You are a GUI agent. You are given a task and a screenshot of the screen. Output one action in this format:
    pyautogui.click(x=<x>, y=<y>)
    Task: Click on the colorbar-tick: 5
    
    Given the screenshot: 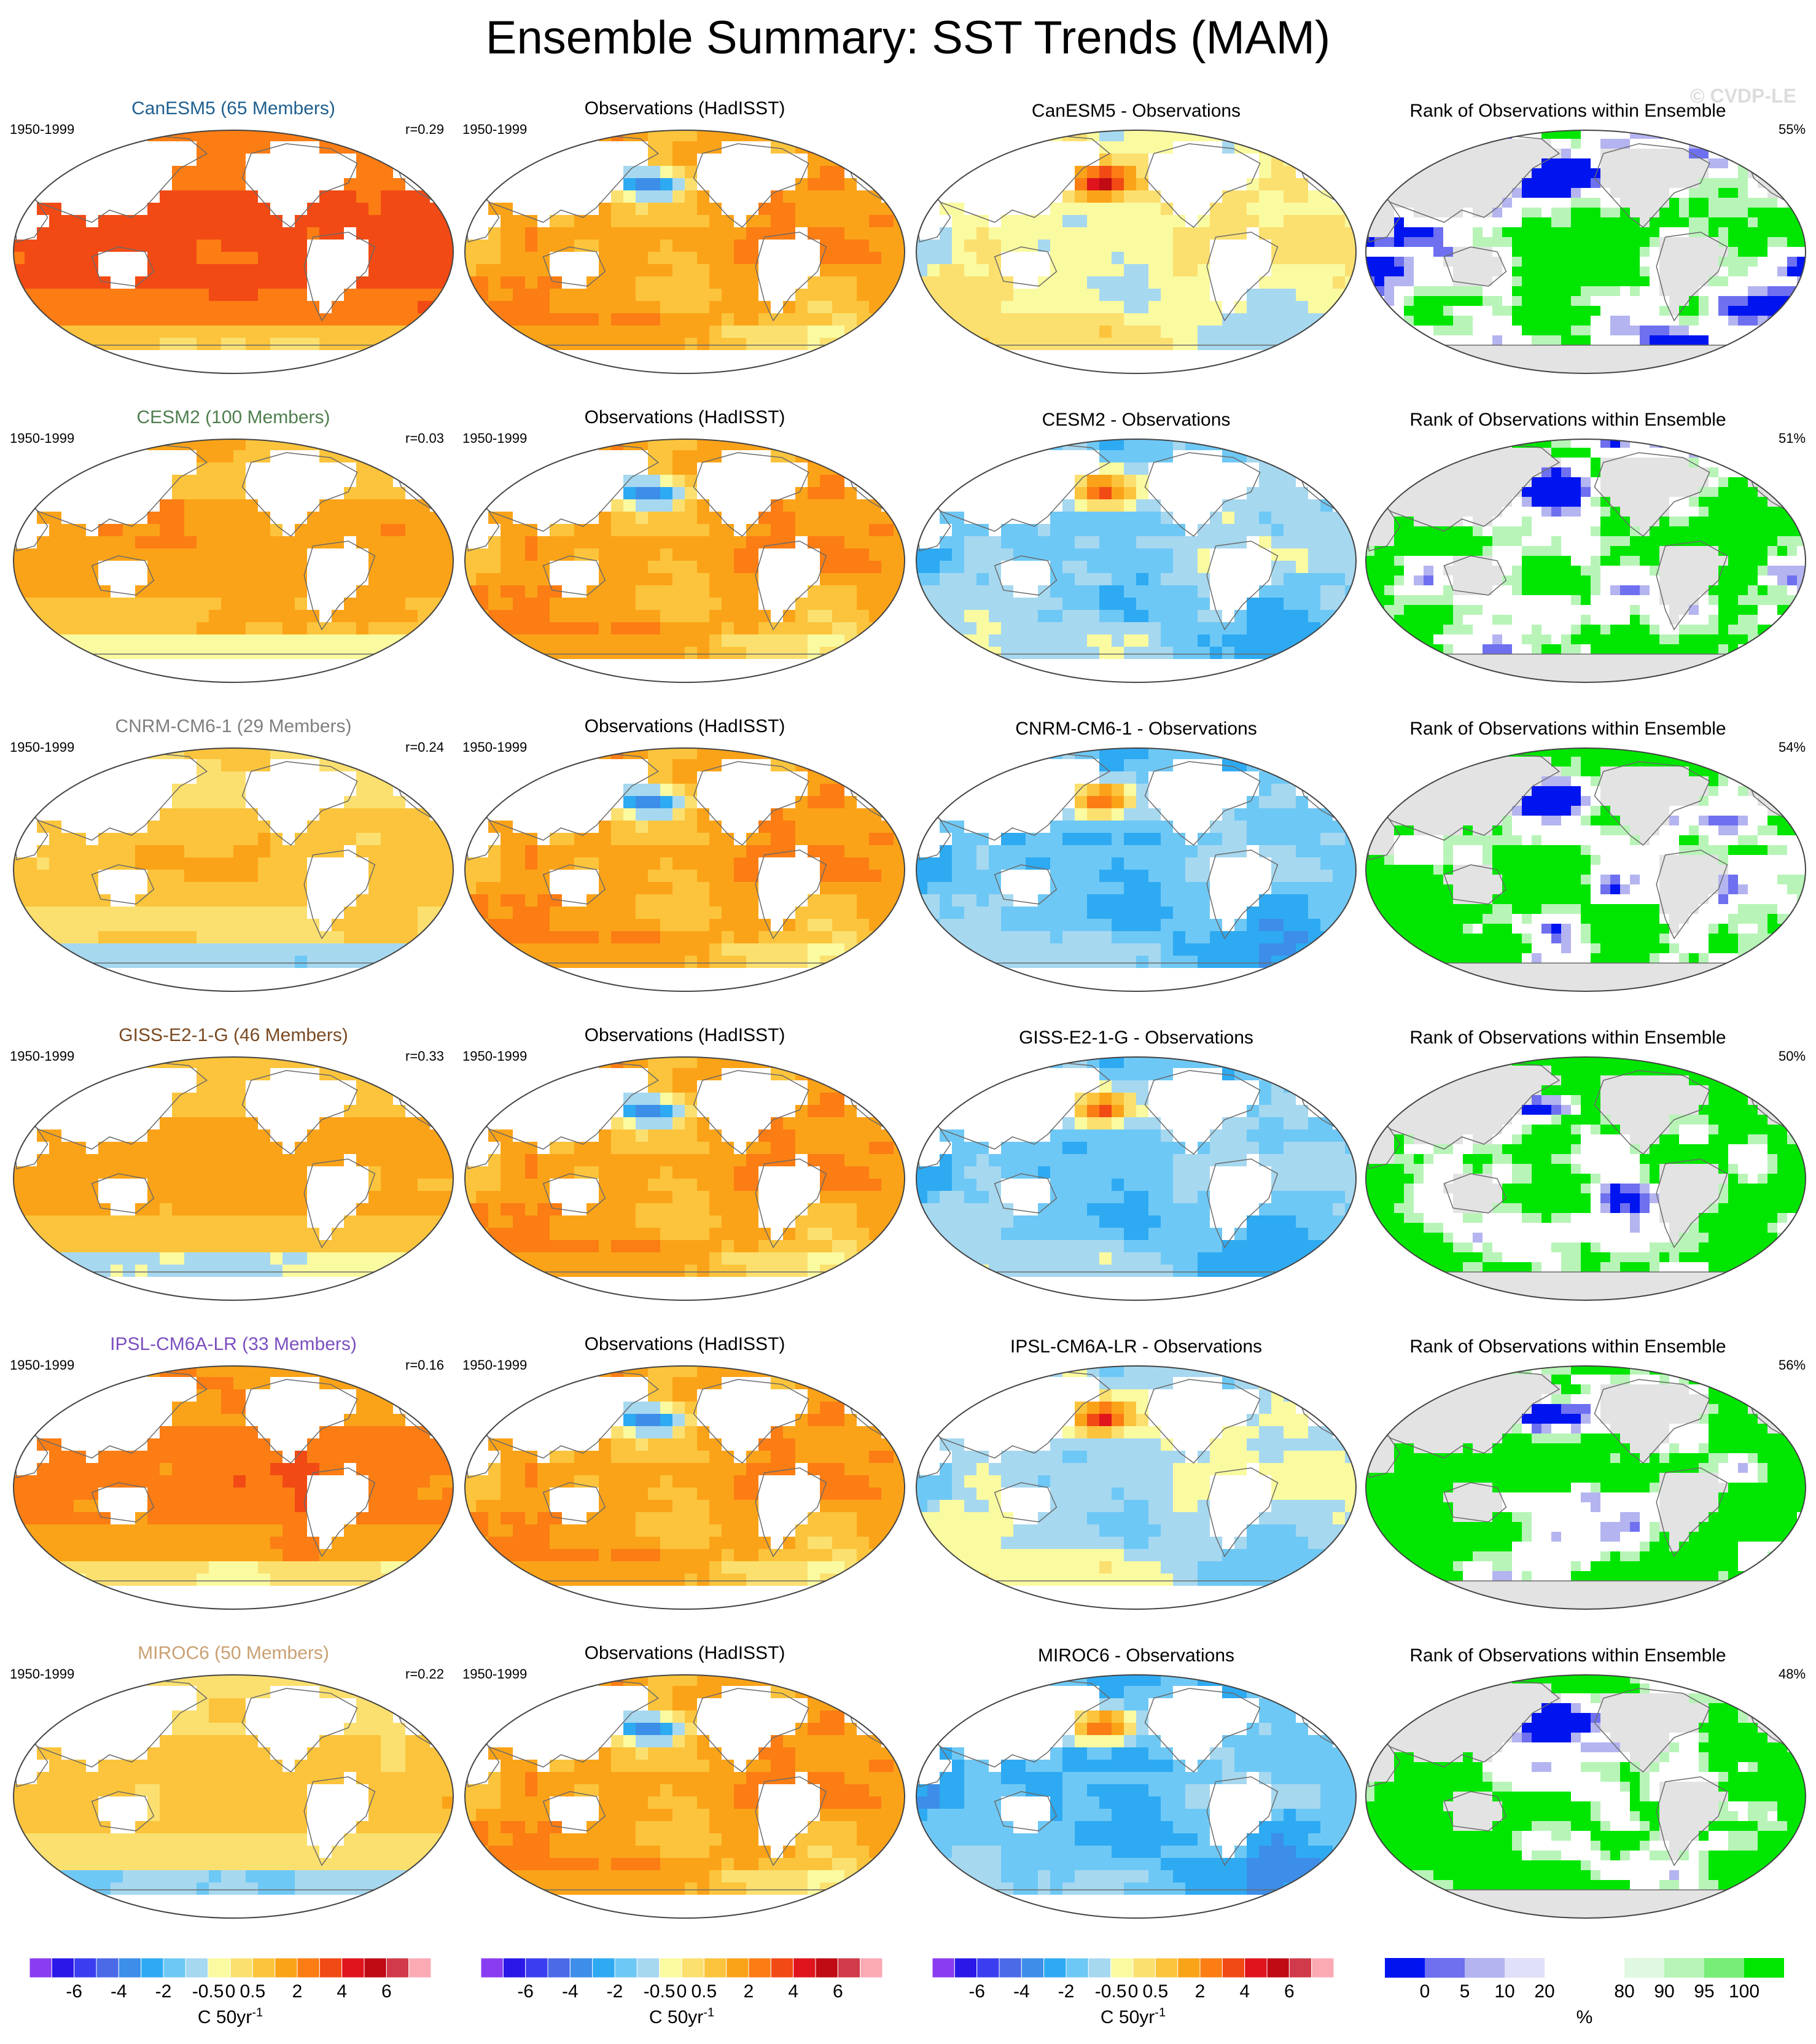 What is the action you would take?
    pyautogui.click(x=1464, y=1991)
    